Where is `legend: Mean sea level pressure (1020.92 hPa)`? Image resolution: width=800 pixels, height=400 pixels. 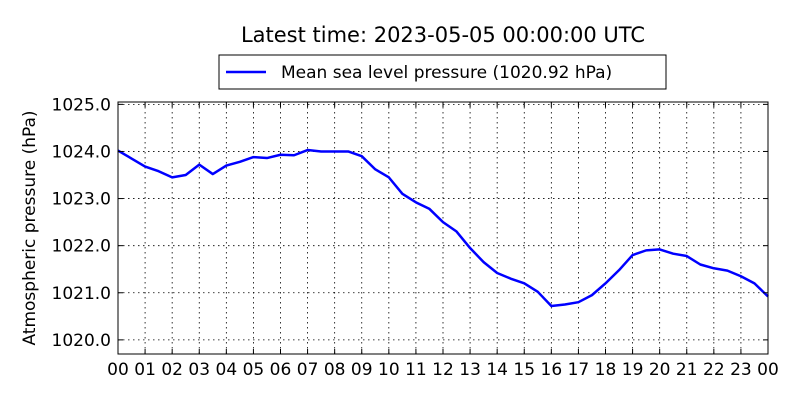
legend: Mean sea level pressure (1020.92 hPa) is located at coordinates (442, 72).